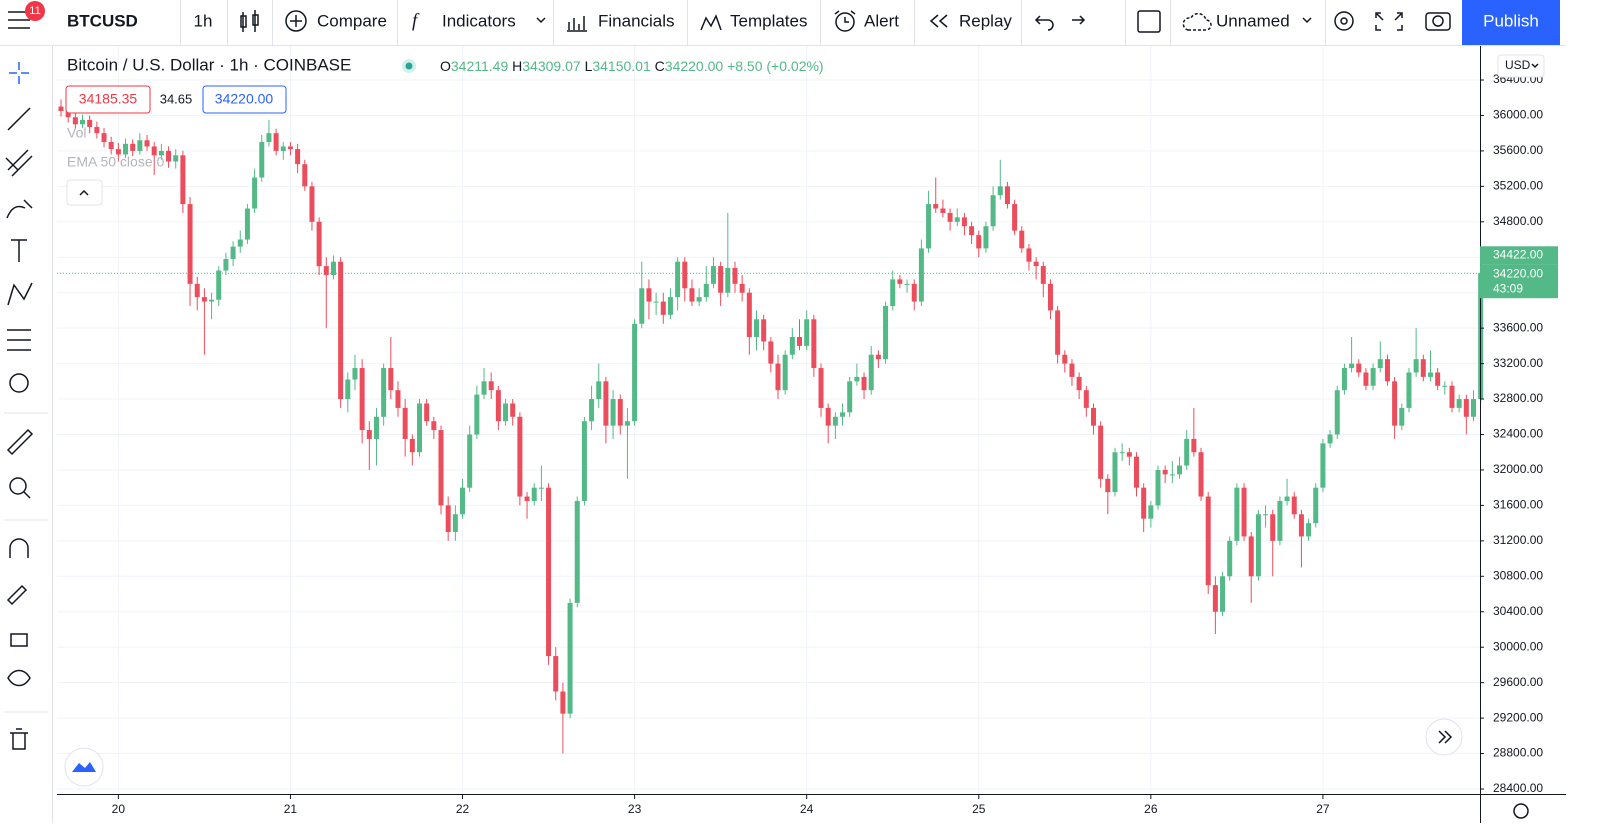  I want to click on fib-tool, so click(19, 163).